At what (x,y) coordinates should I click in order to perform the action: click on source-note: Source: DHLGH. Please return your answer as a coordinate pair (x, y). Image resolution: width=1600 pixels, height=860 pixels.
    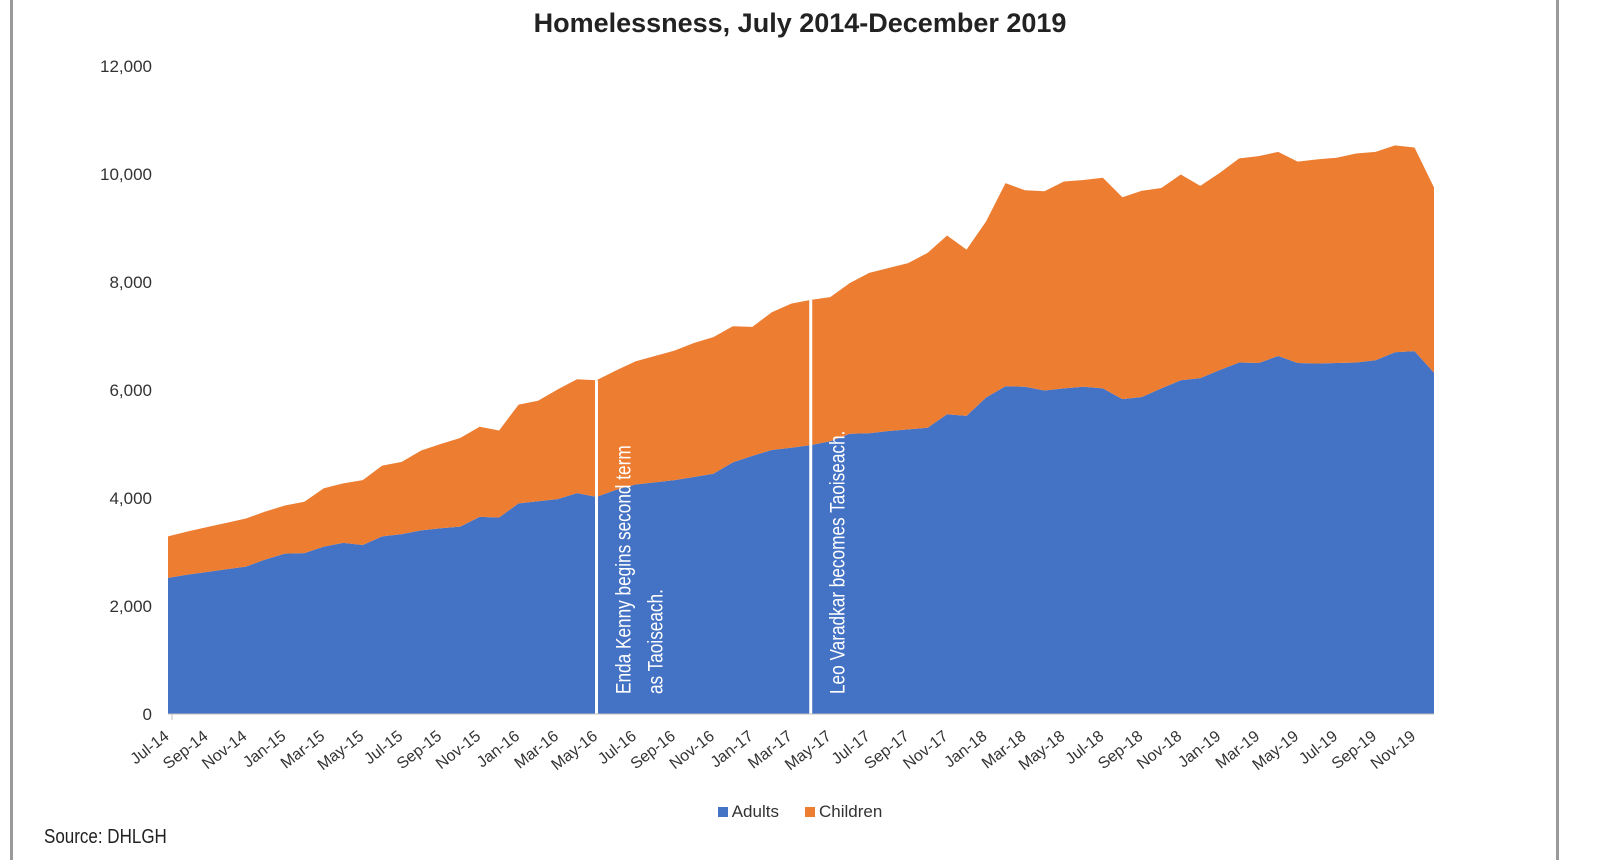
    Looking at the image, I should click on (105, 837).